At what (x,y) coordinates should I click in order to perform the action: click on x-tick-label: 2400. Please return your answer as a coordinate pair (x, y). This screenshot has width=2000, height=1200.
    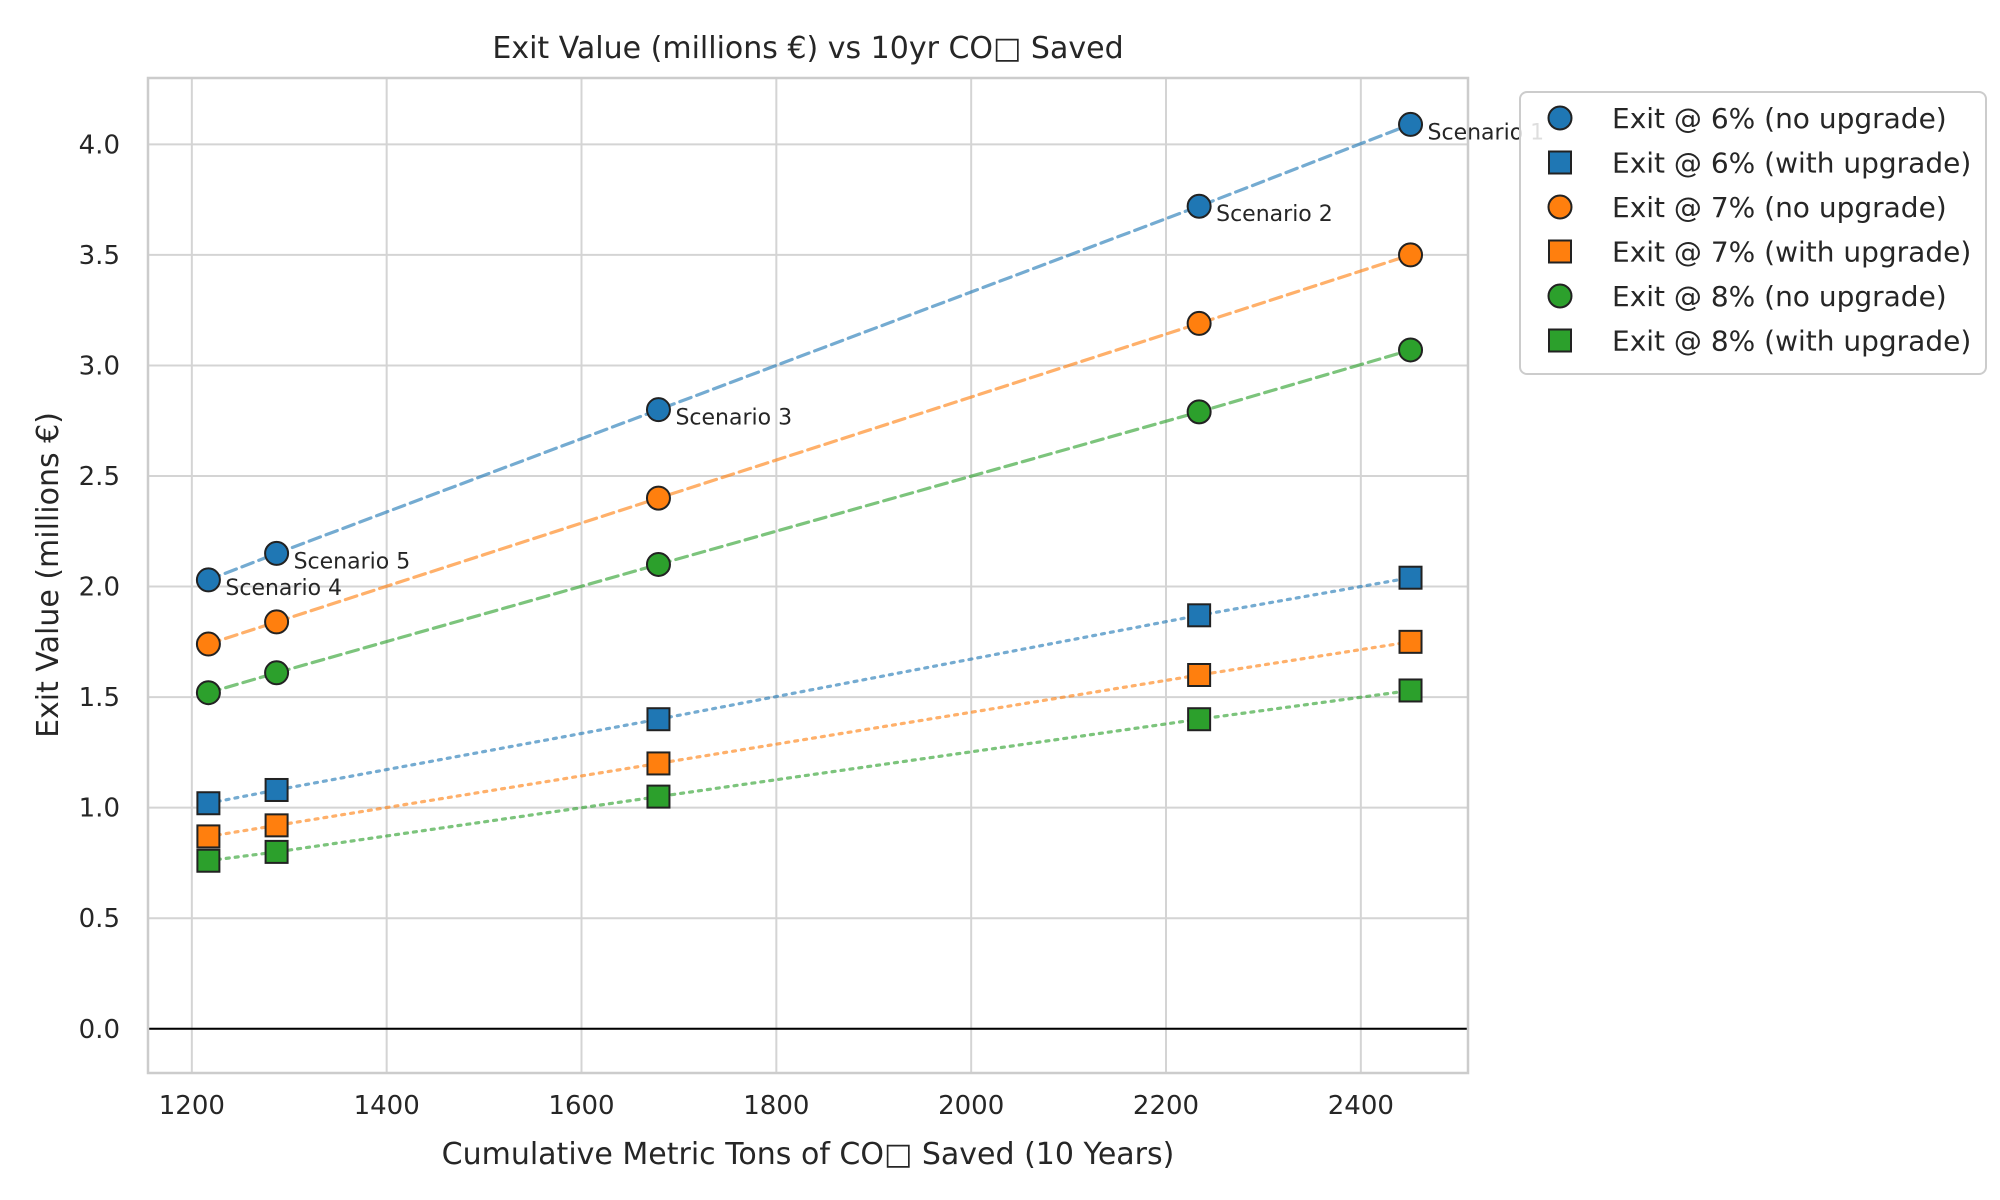
    Looking at the image, I should click on (1361, 1106).